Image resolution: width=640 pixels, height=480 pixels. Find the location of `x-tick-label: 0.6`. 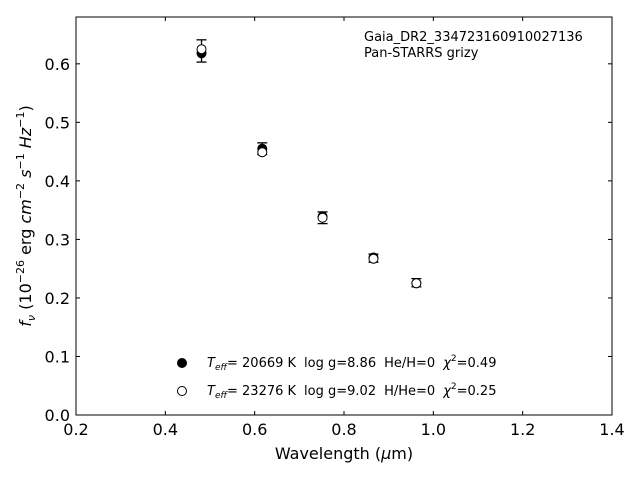

x-tick-label: 0.6 is located at coordinates (254, 429).